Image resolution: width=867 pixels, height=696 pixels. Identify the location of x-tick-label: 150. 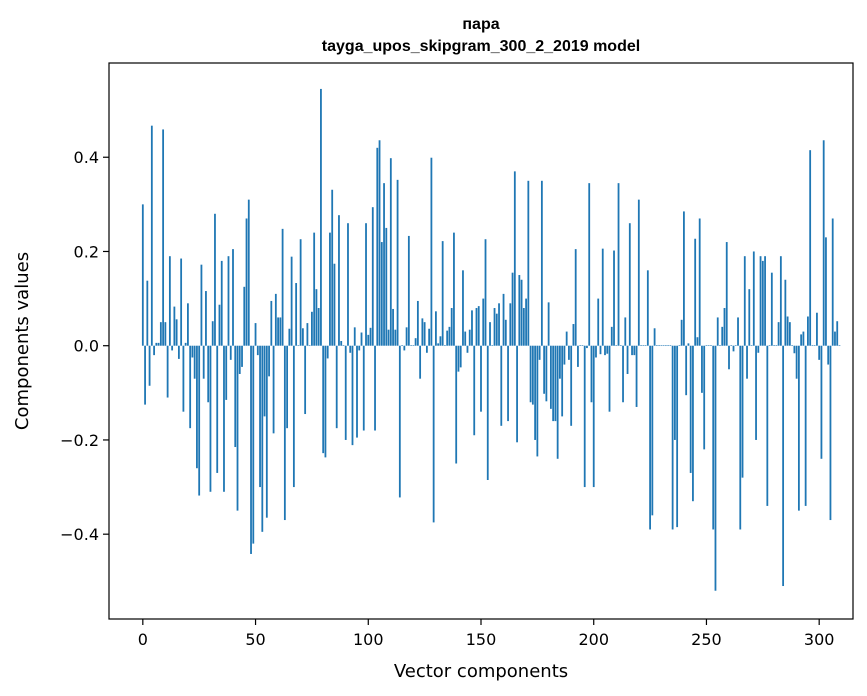
(481, 639).